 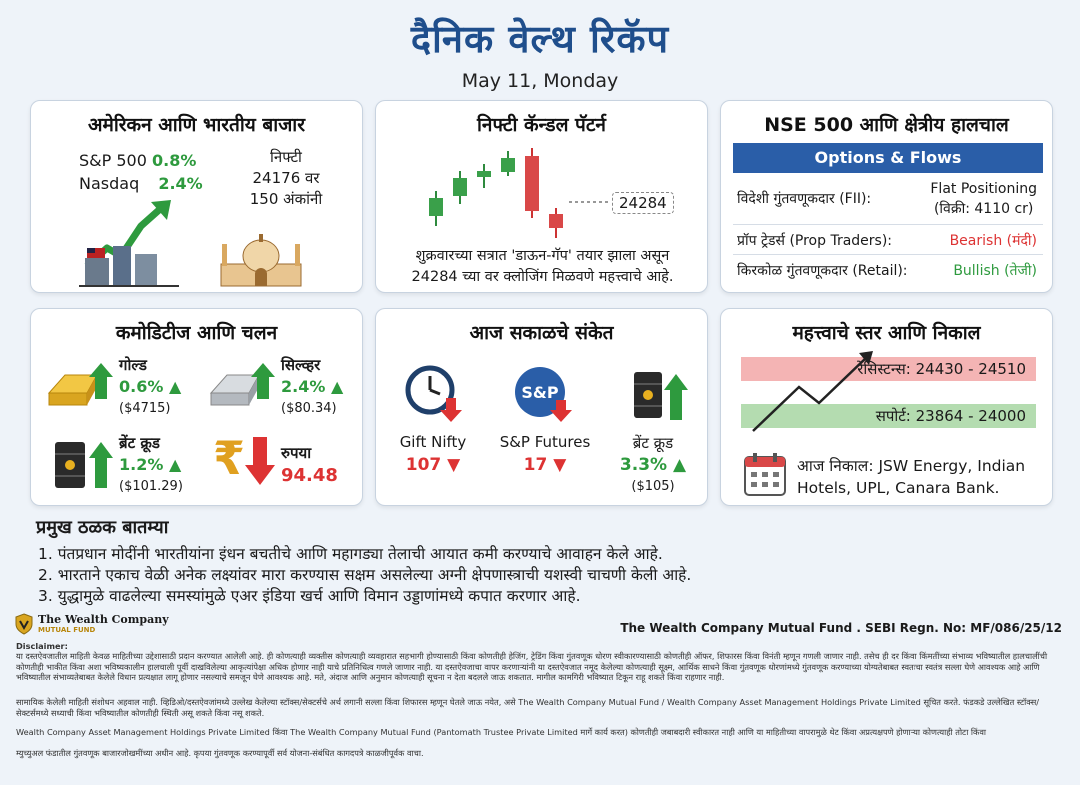 I want to click on down-arrow-icon, so click(x=260, y=461).